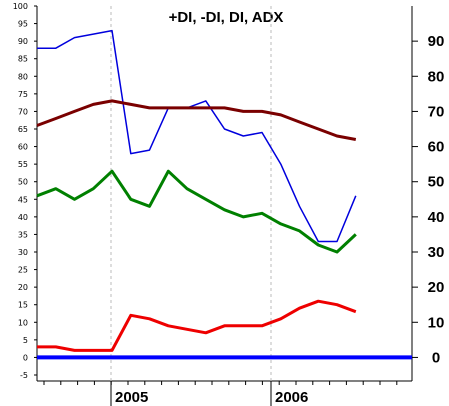  I want to click on left-tick-label: -5, so click(24, 375).